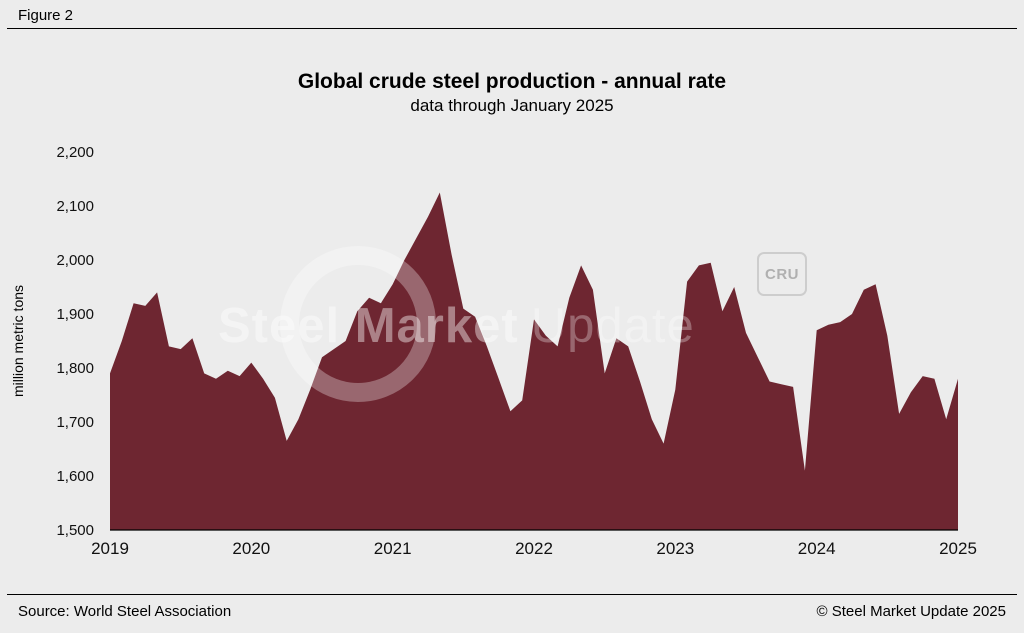 The height and width of the screenshot is (633, 1024). I want to click on cru-badge-label: CRU, so click(782, 274).